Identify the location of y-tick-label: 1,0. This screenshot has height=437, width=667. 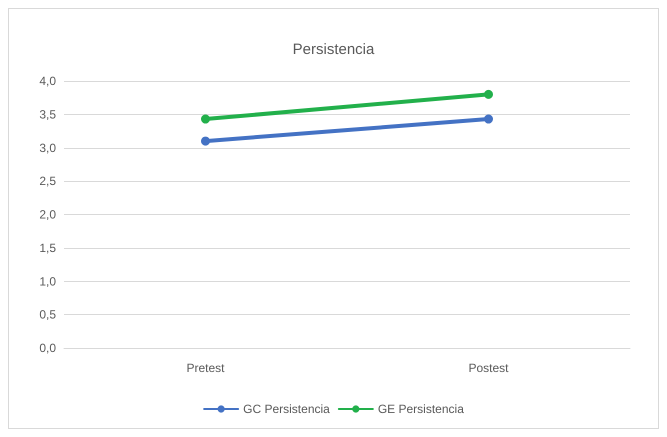
(47, 281).